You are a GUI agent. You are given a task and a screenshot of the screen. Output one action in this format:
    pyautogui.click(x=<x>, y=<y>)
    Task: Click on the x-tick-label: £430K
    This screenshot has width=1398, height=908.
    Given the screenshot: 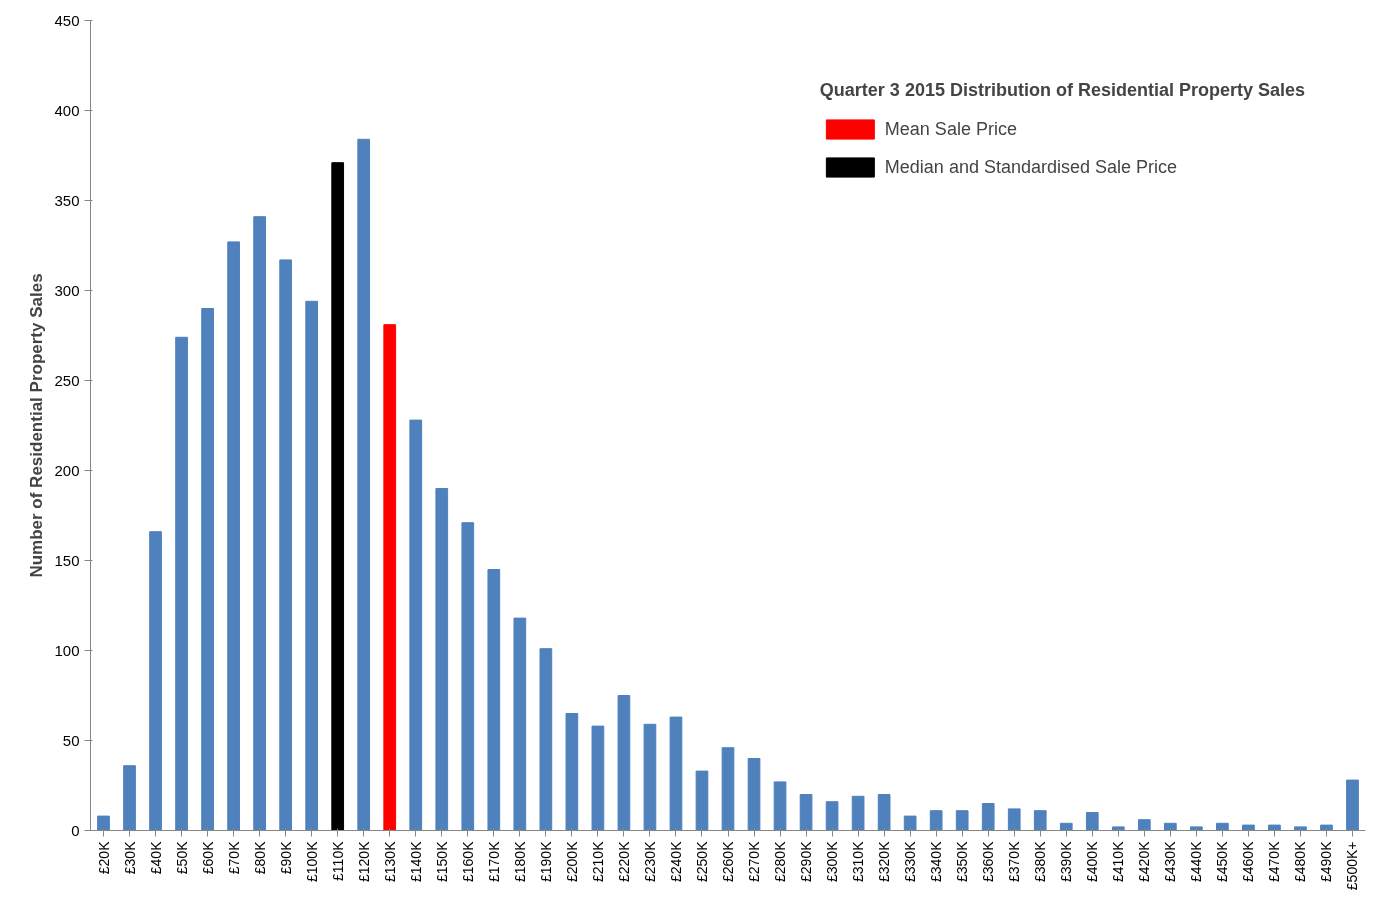 What is the action you would take?
    pyautogui.click(x=1170, y=861)
    